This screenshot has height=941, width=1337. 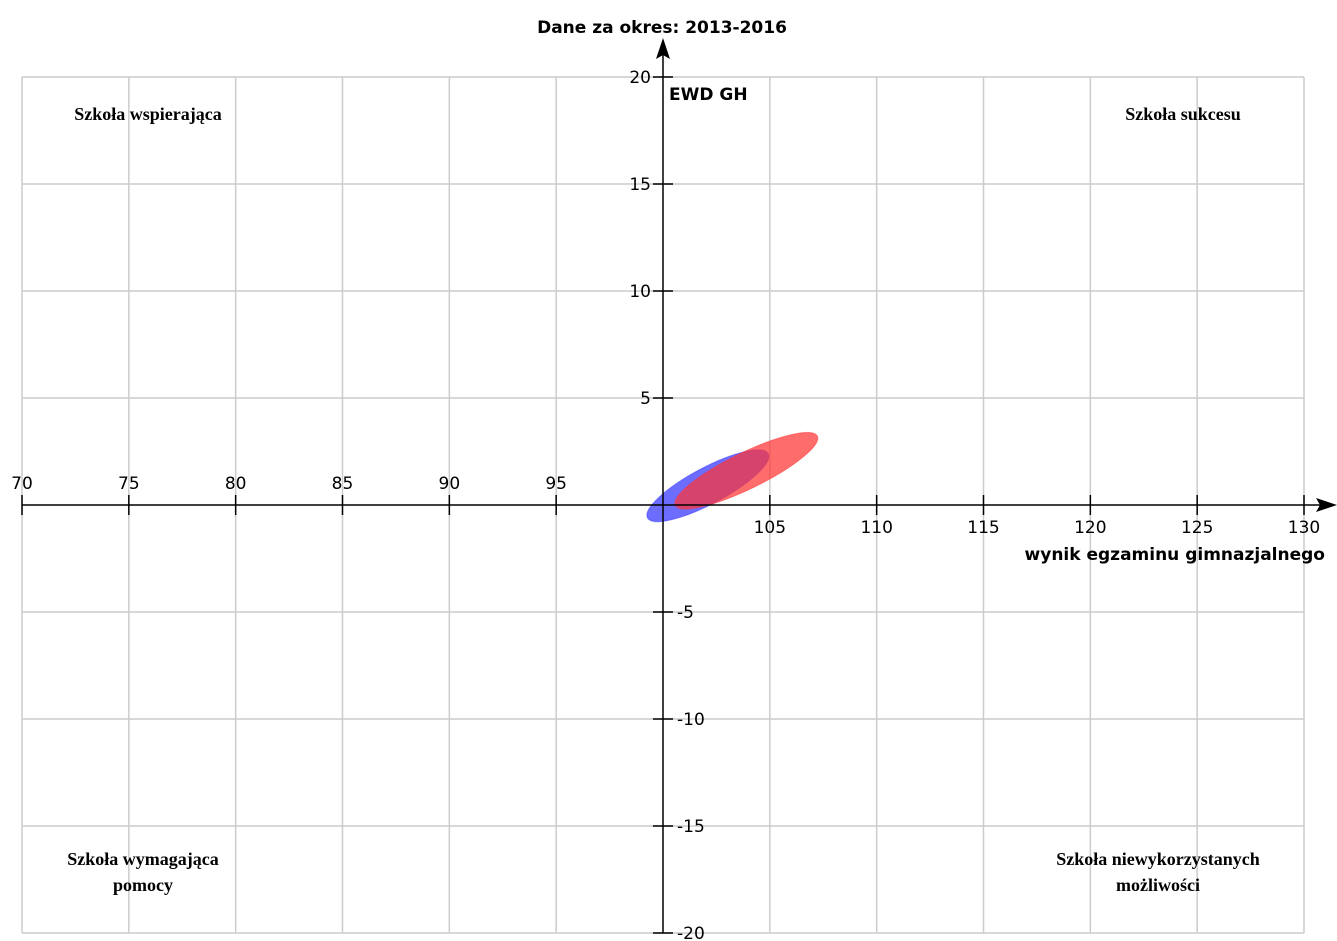 I want to click on x-tick-label: 75, so click(x=129, y=484).